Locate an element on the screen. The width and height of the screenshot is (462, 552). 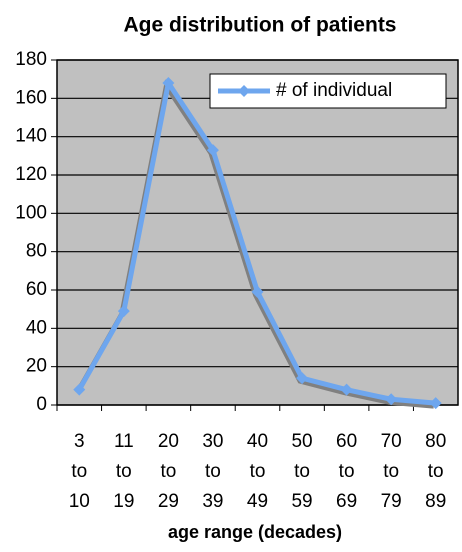
y-tick-label: 100 is located at coordinates (31, 212).